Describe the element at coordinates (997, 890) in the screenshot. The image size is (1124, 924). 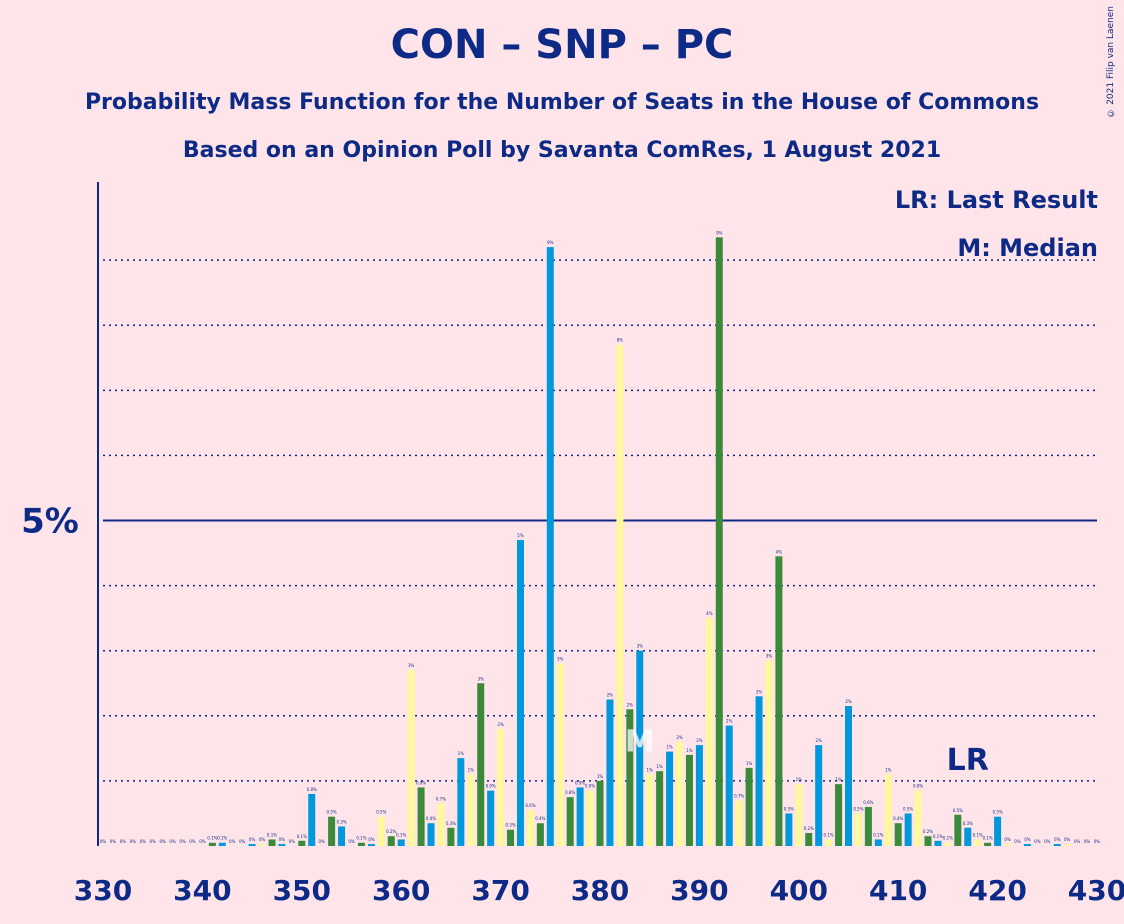
I see `x-tick-label: 420` at that location.